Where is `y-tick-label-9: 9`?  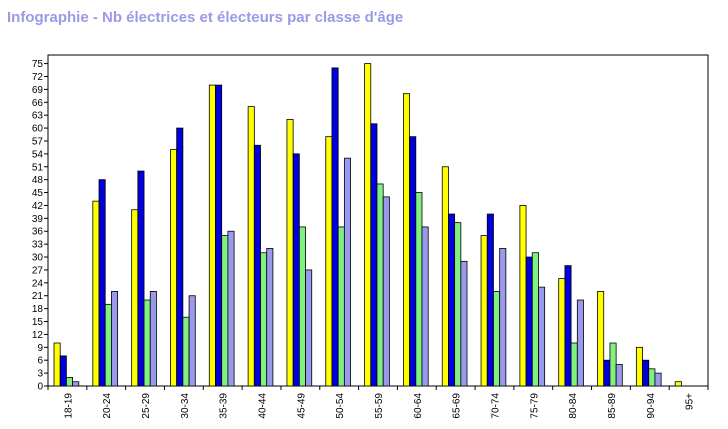
y-tick-label-9: 9 is located at coordinates (40, 348).